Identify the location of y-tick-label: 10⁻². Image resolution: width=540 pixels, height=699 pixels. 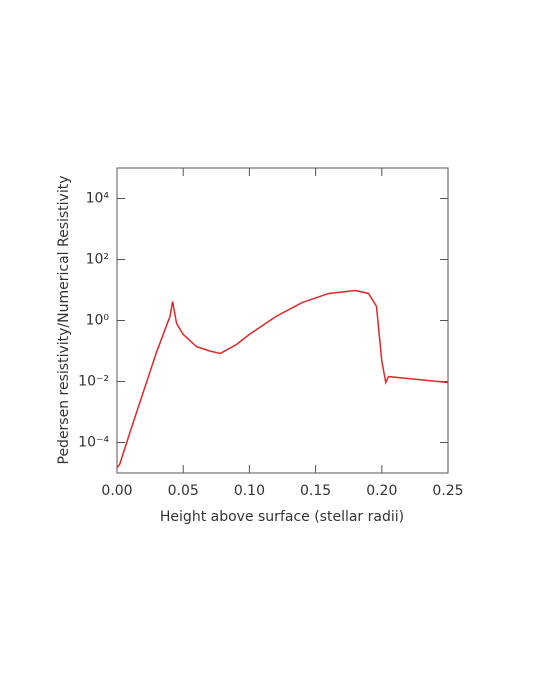
(93, 382).